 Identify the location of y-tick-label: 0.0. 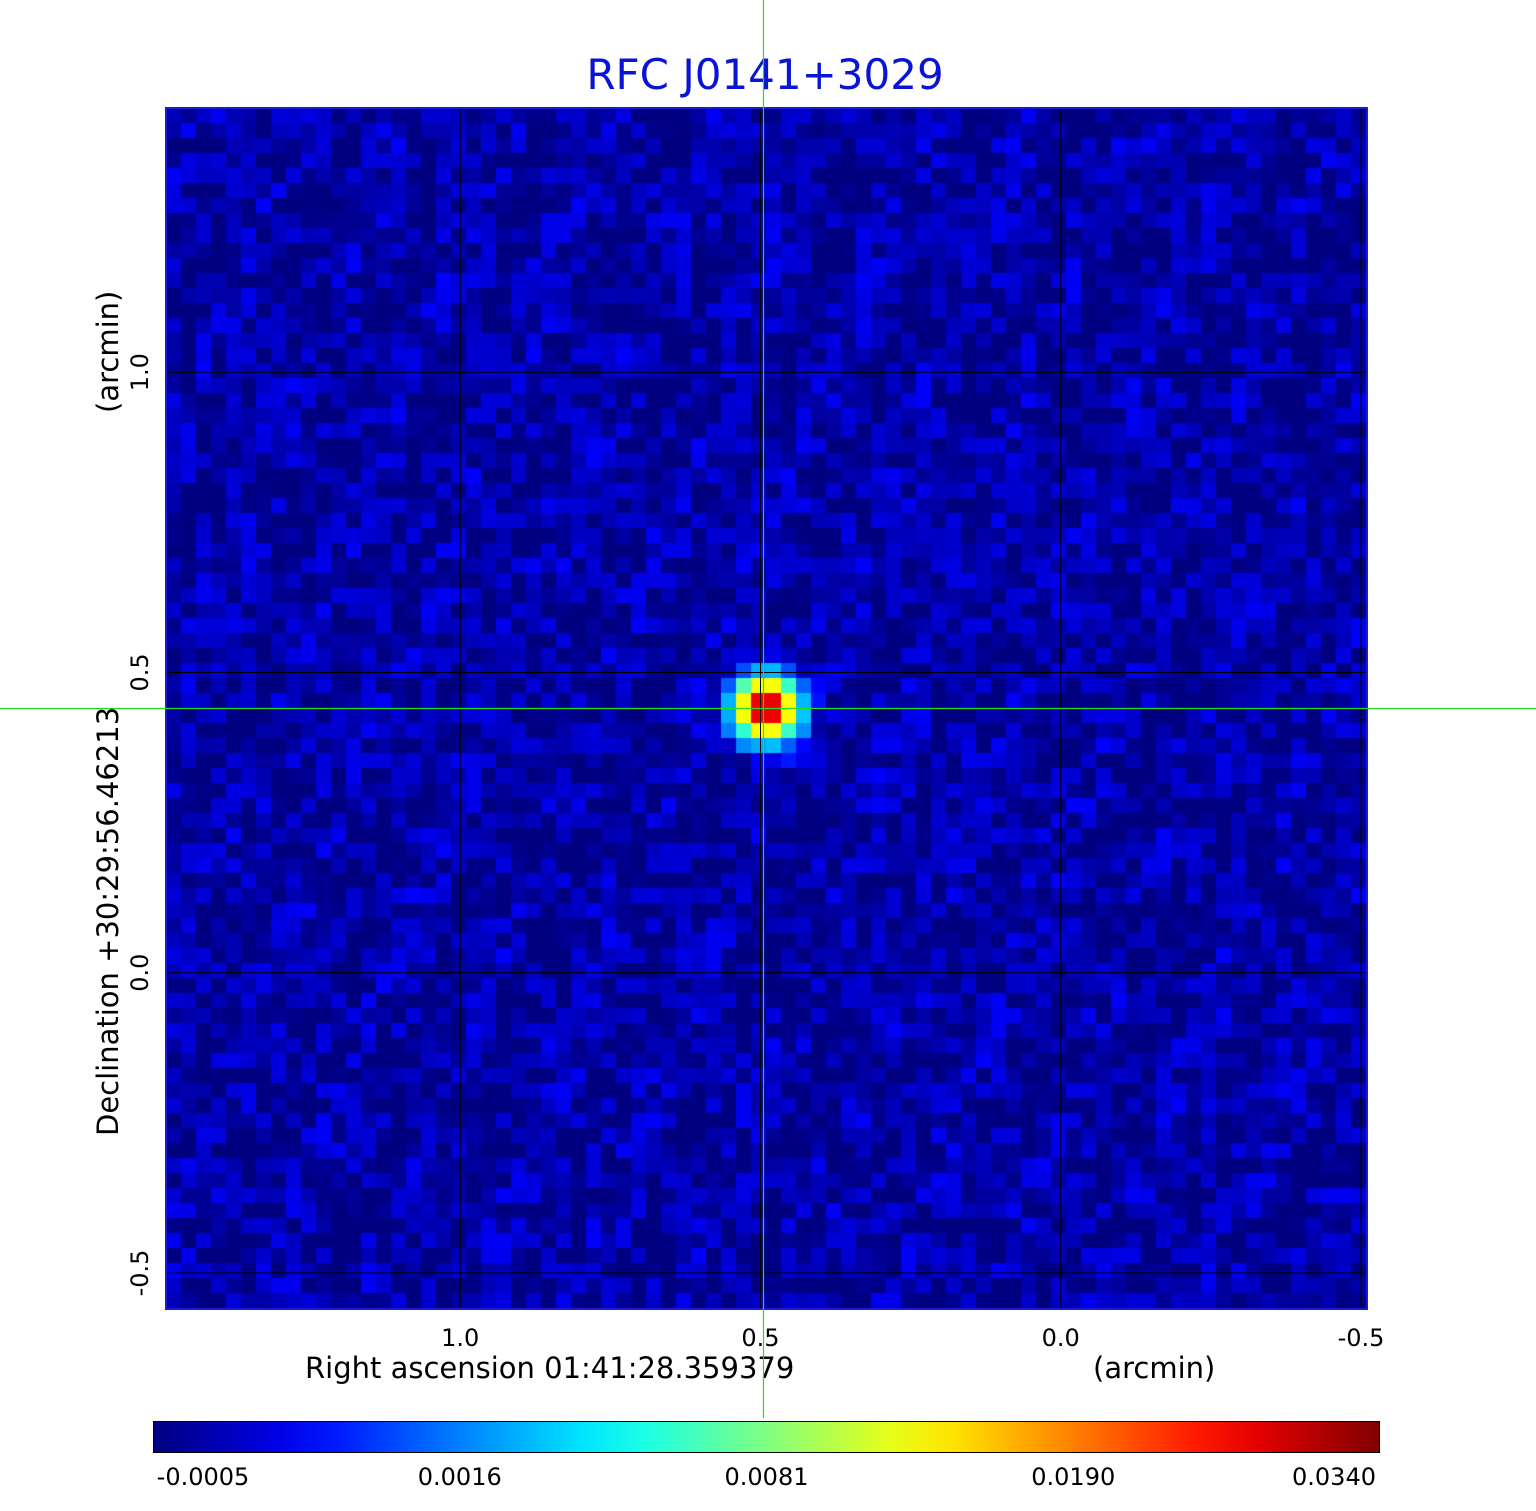
(140, 973).